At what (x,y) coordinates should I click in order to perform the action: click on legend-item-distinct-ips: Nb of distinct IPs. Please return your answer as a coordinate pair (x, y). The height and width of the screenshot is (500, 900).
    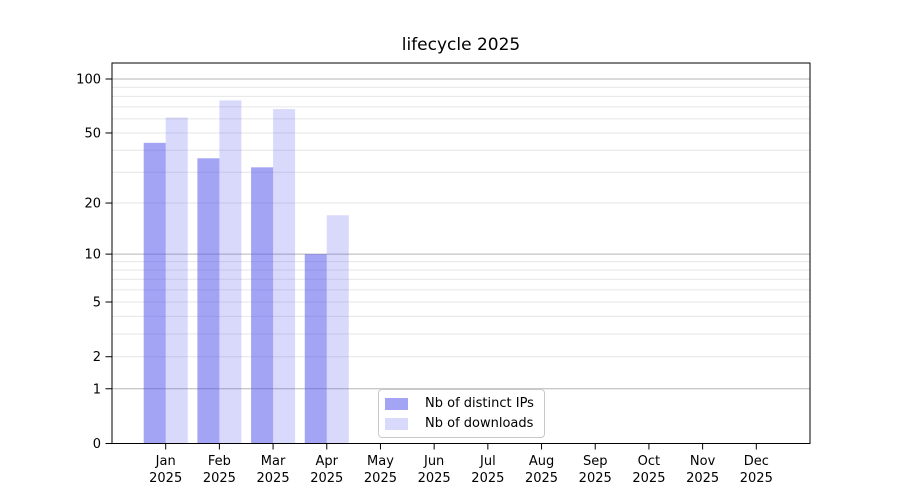
    Looking at the image, I should click on (459, 403).